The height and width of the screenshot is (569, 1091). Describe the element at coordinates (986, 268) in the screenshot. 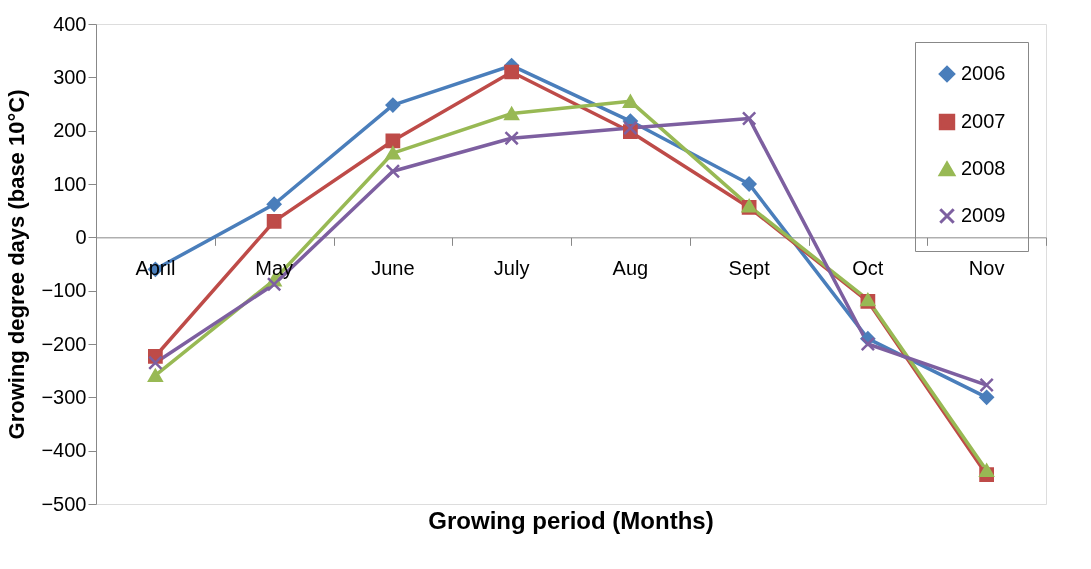

I see `x-tick-label: Nov` at that location.